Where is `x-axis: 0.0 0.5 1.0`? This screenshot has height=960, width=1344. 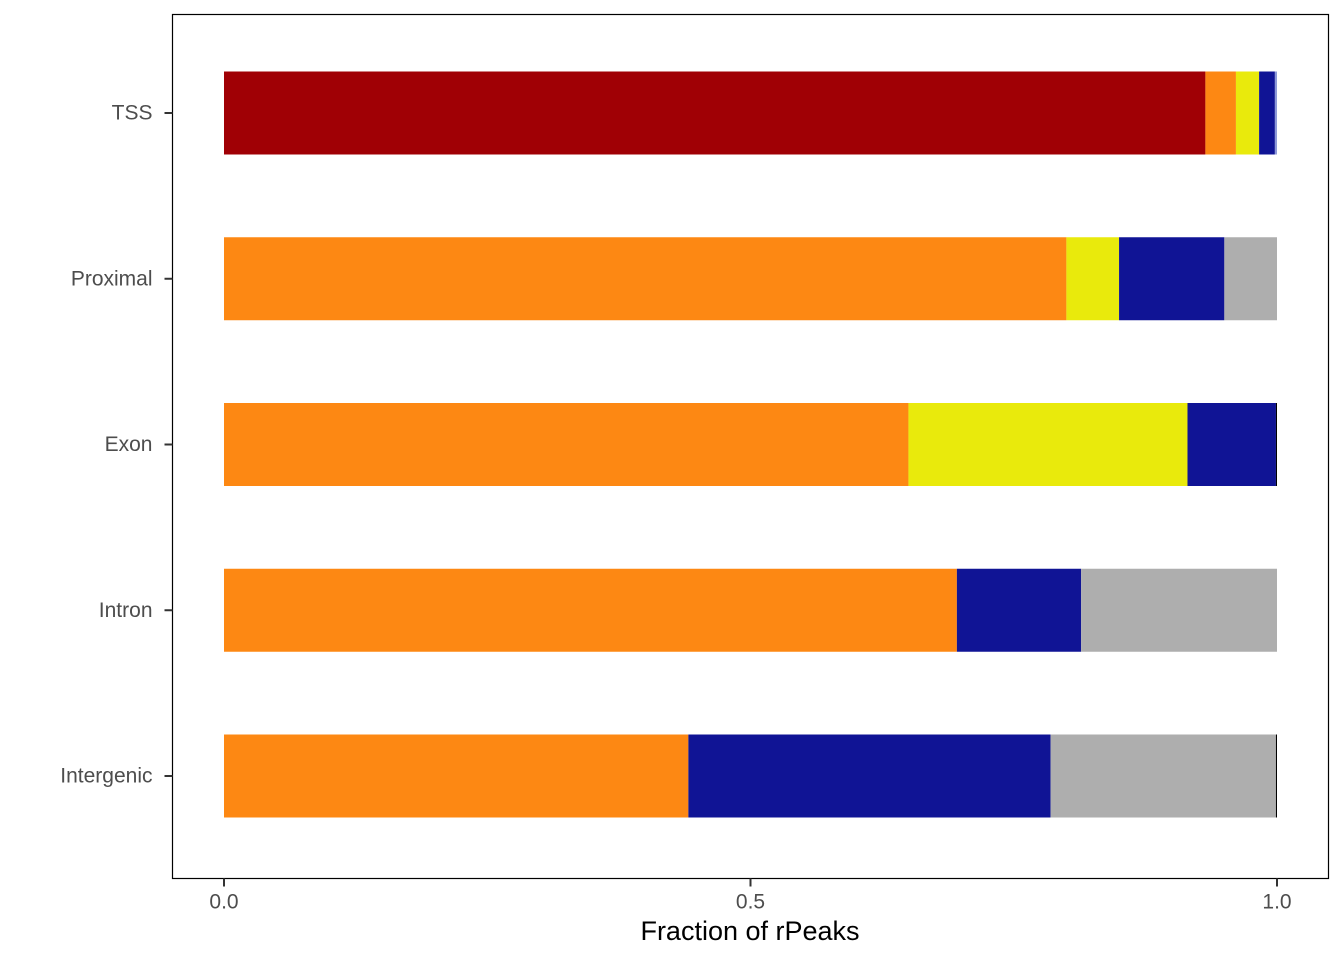 x-axis: 0.0 0.5 1.0 is located at coordinates (750, 896).